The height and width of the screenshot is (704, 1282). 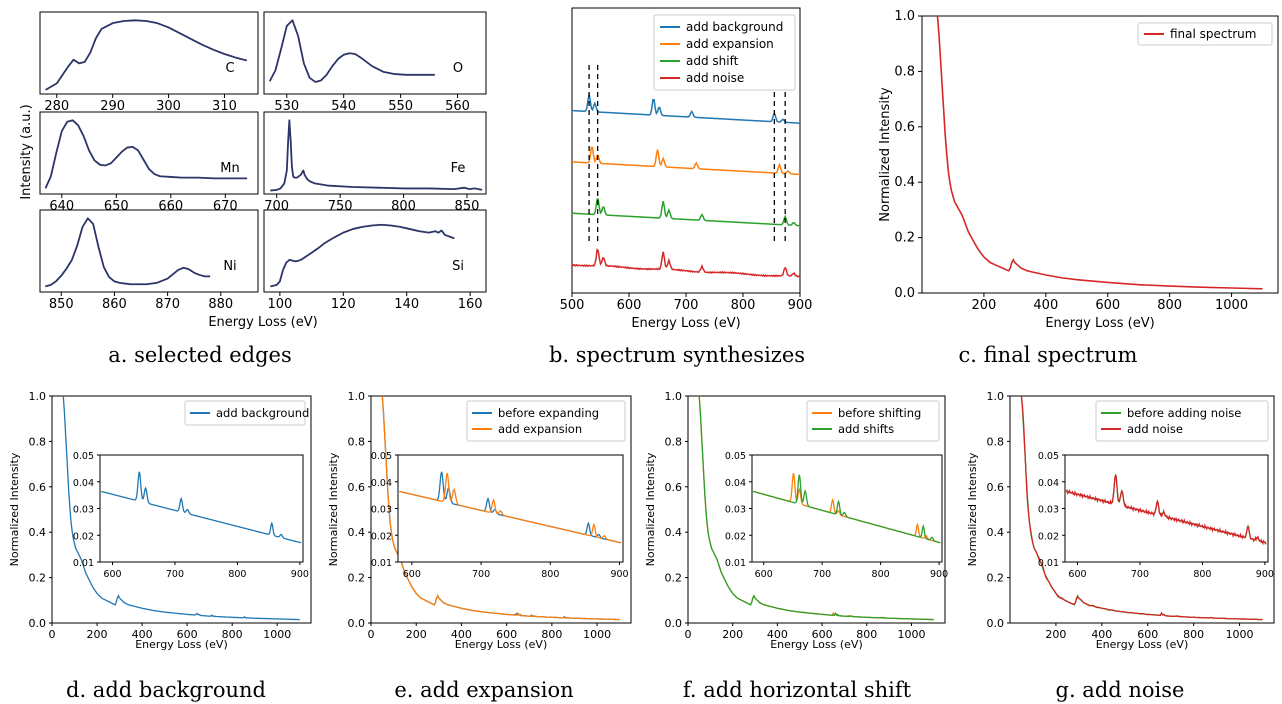 I want to click on panel-e-inset-line, so click(x=510, y=508).